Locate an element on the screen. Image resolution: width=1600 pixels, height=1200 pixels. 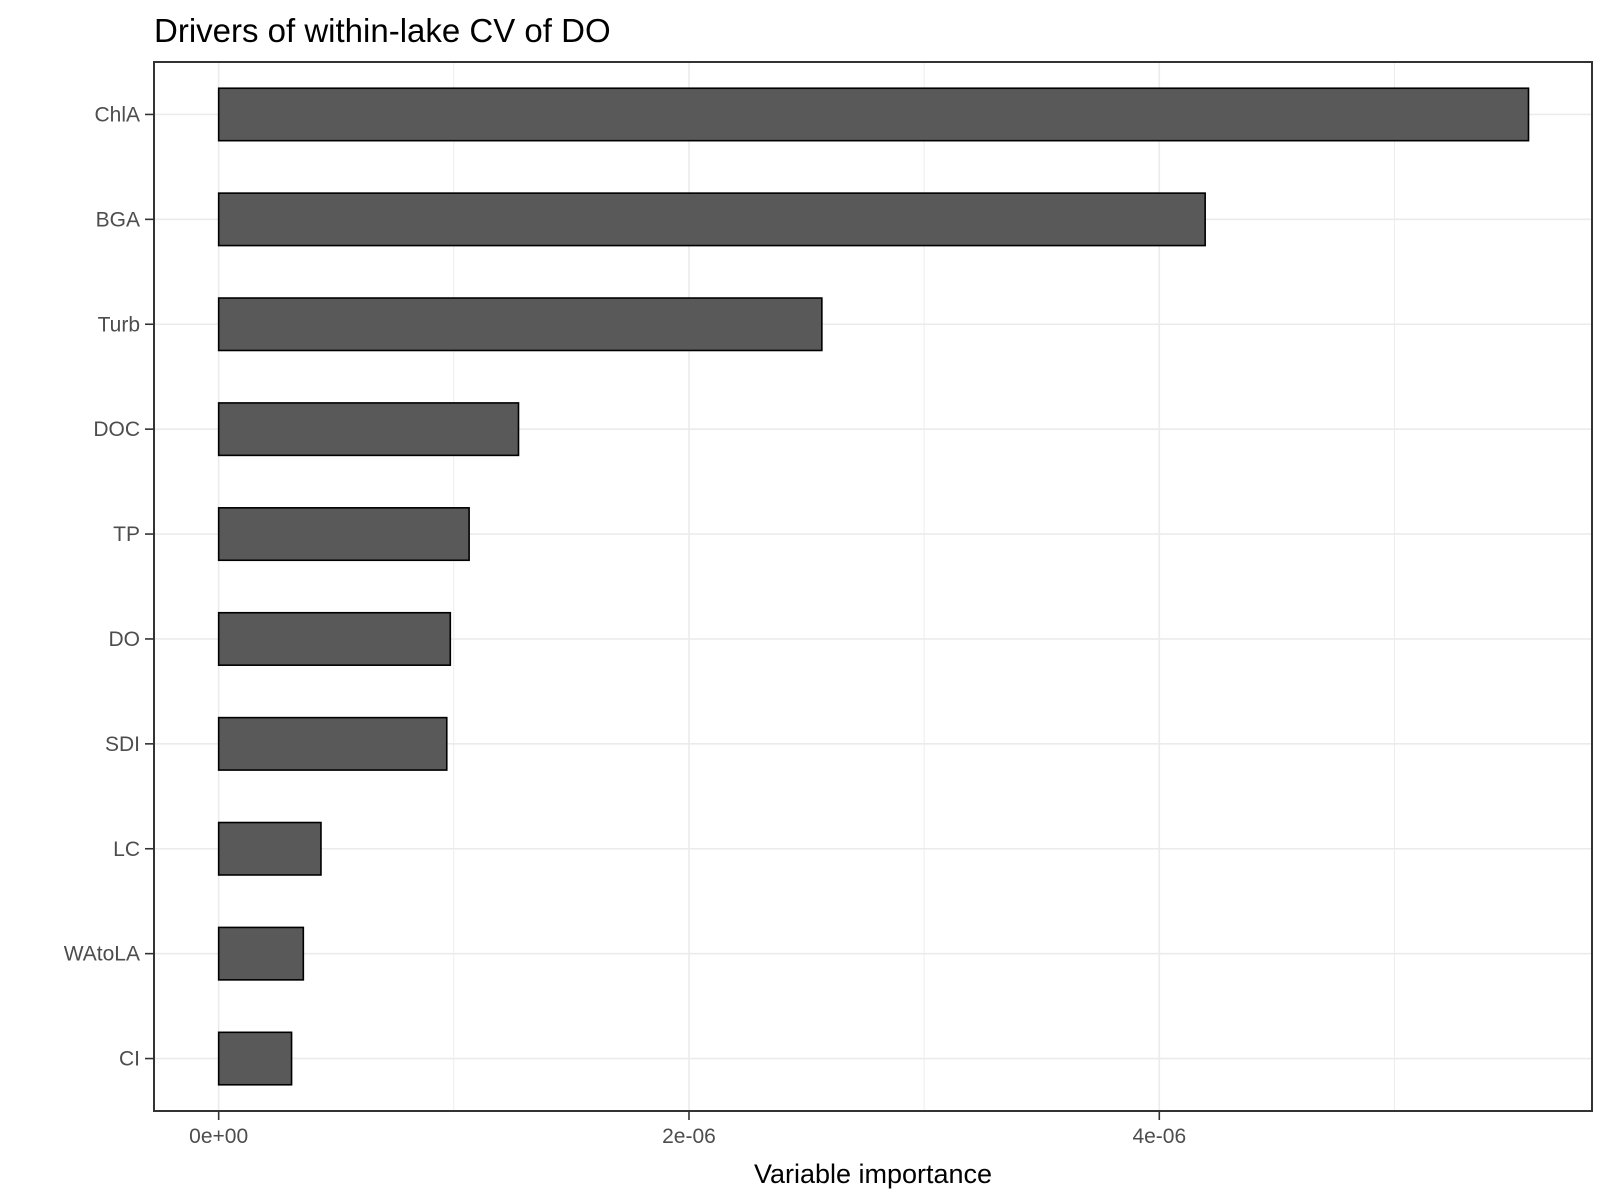
y-axis: ChlA BGA Turb DOC TP DO SDI LC WAtoLA CI is located at coordinates (109, 587).